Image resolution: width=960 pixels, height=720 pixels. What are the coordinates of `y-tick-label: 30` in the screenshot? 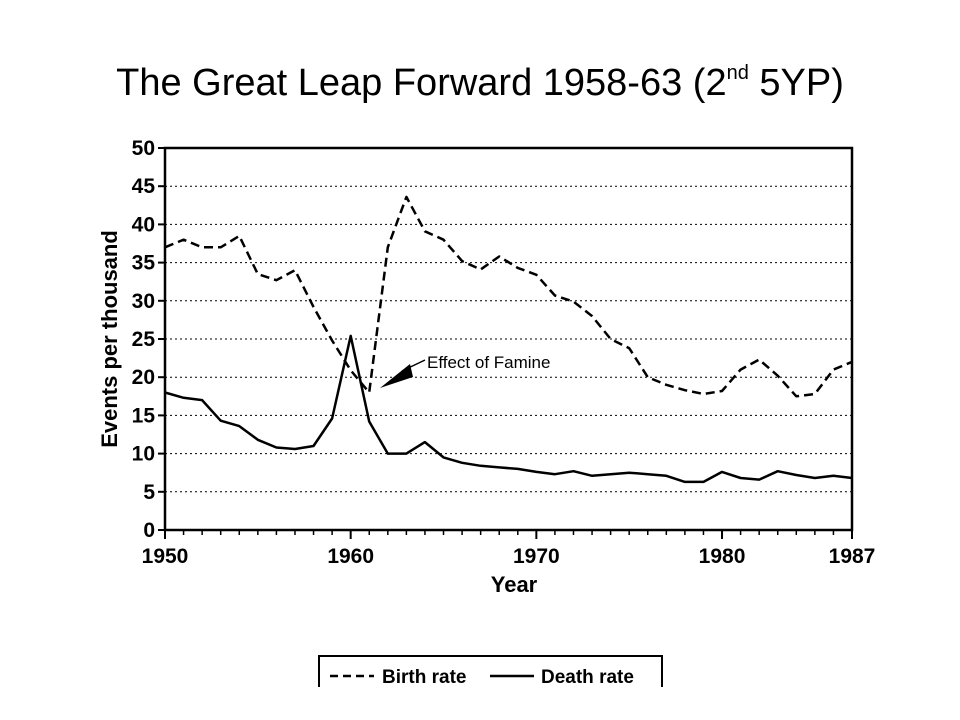 It's located at (143, 301).